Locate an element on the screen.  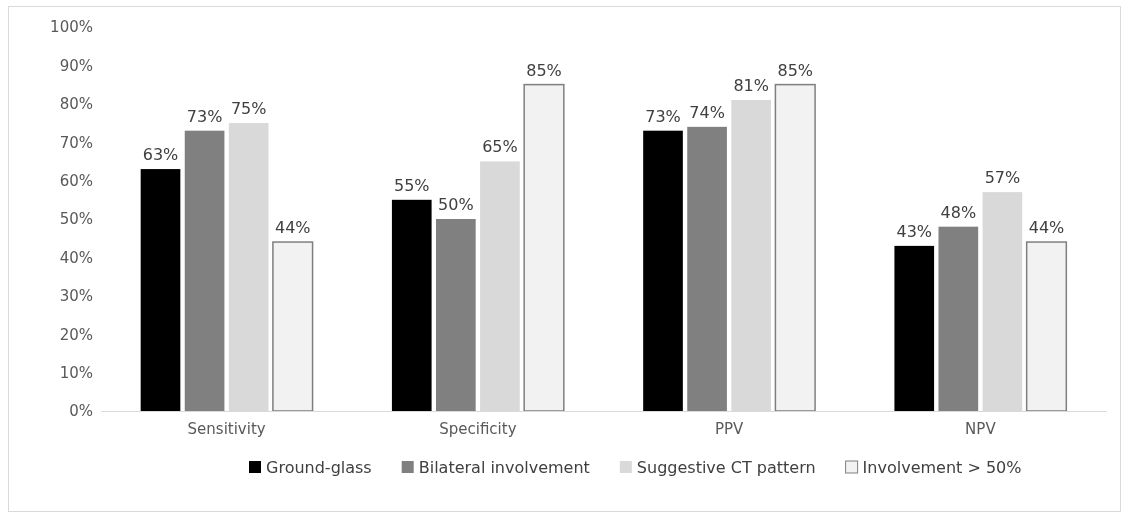
legend-label: Involvement > 50% is located at coordinates (942, 467).